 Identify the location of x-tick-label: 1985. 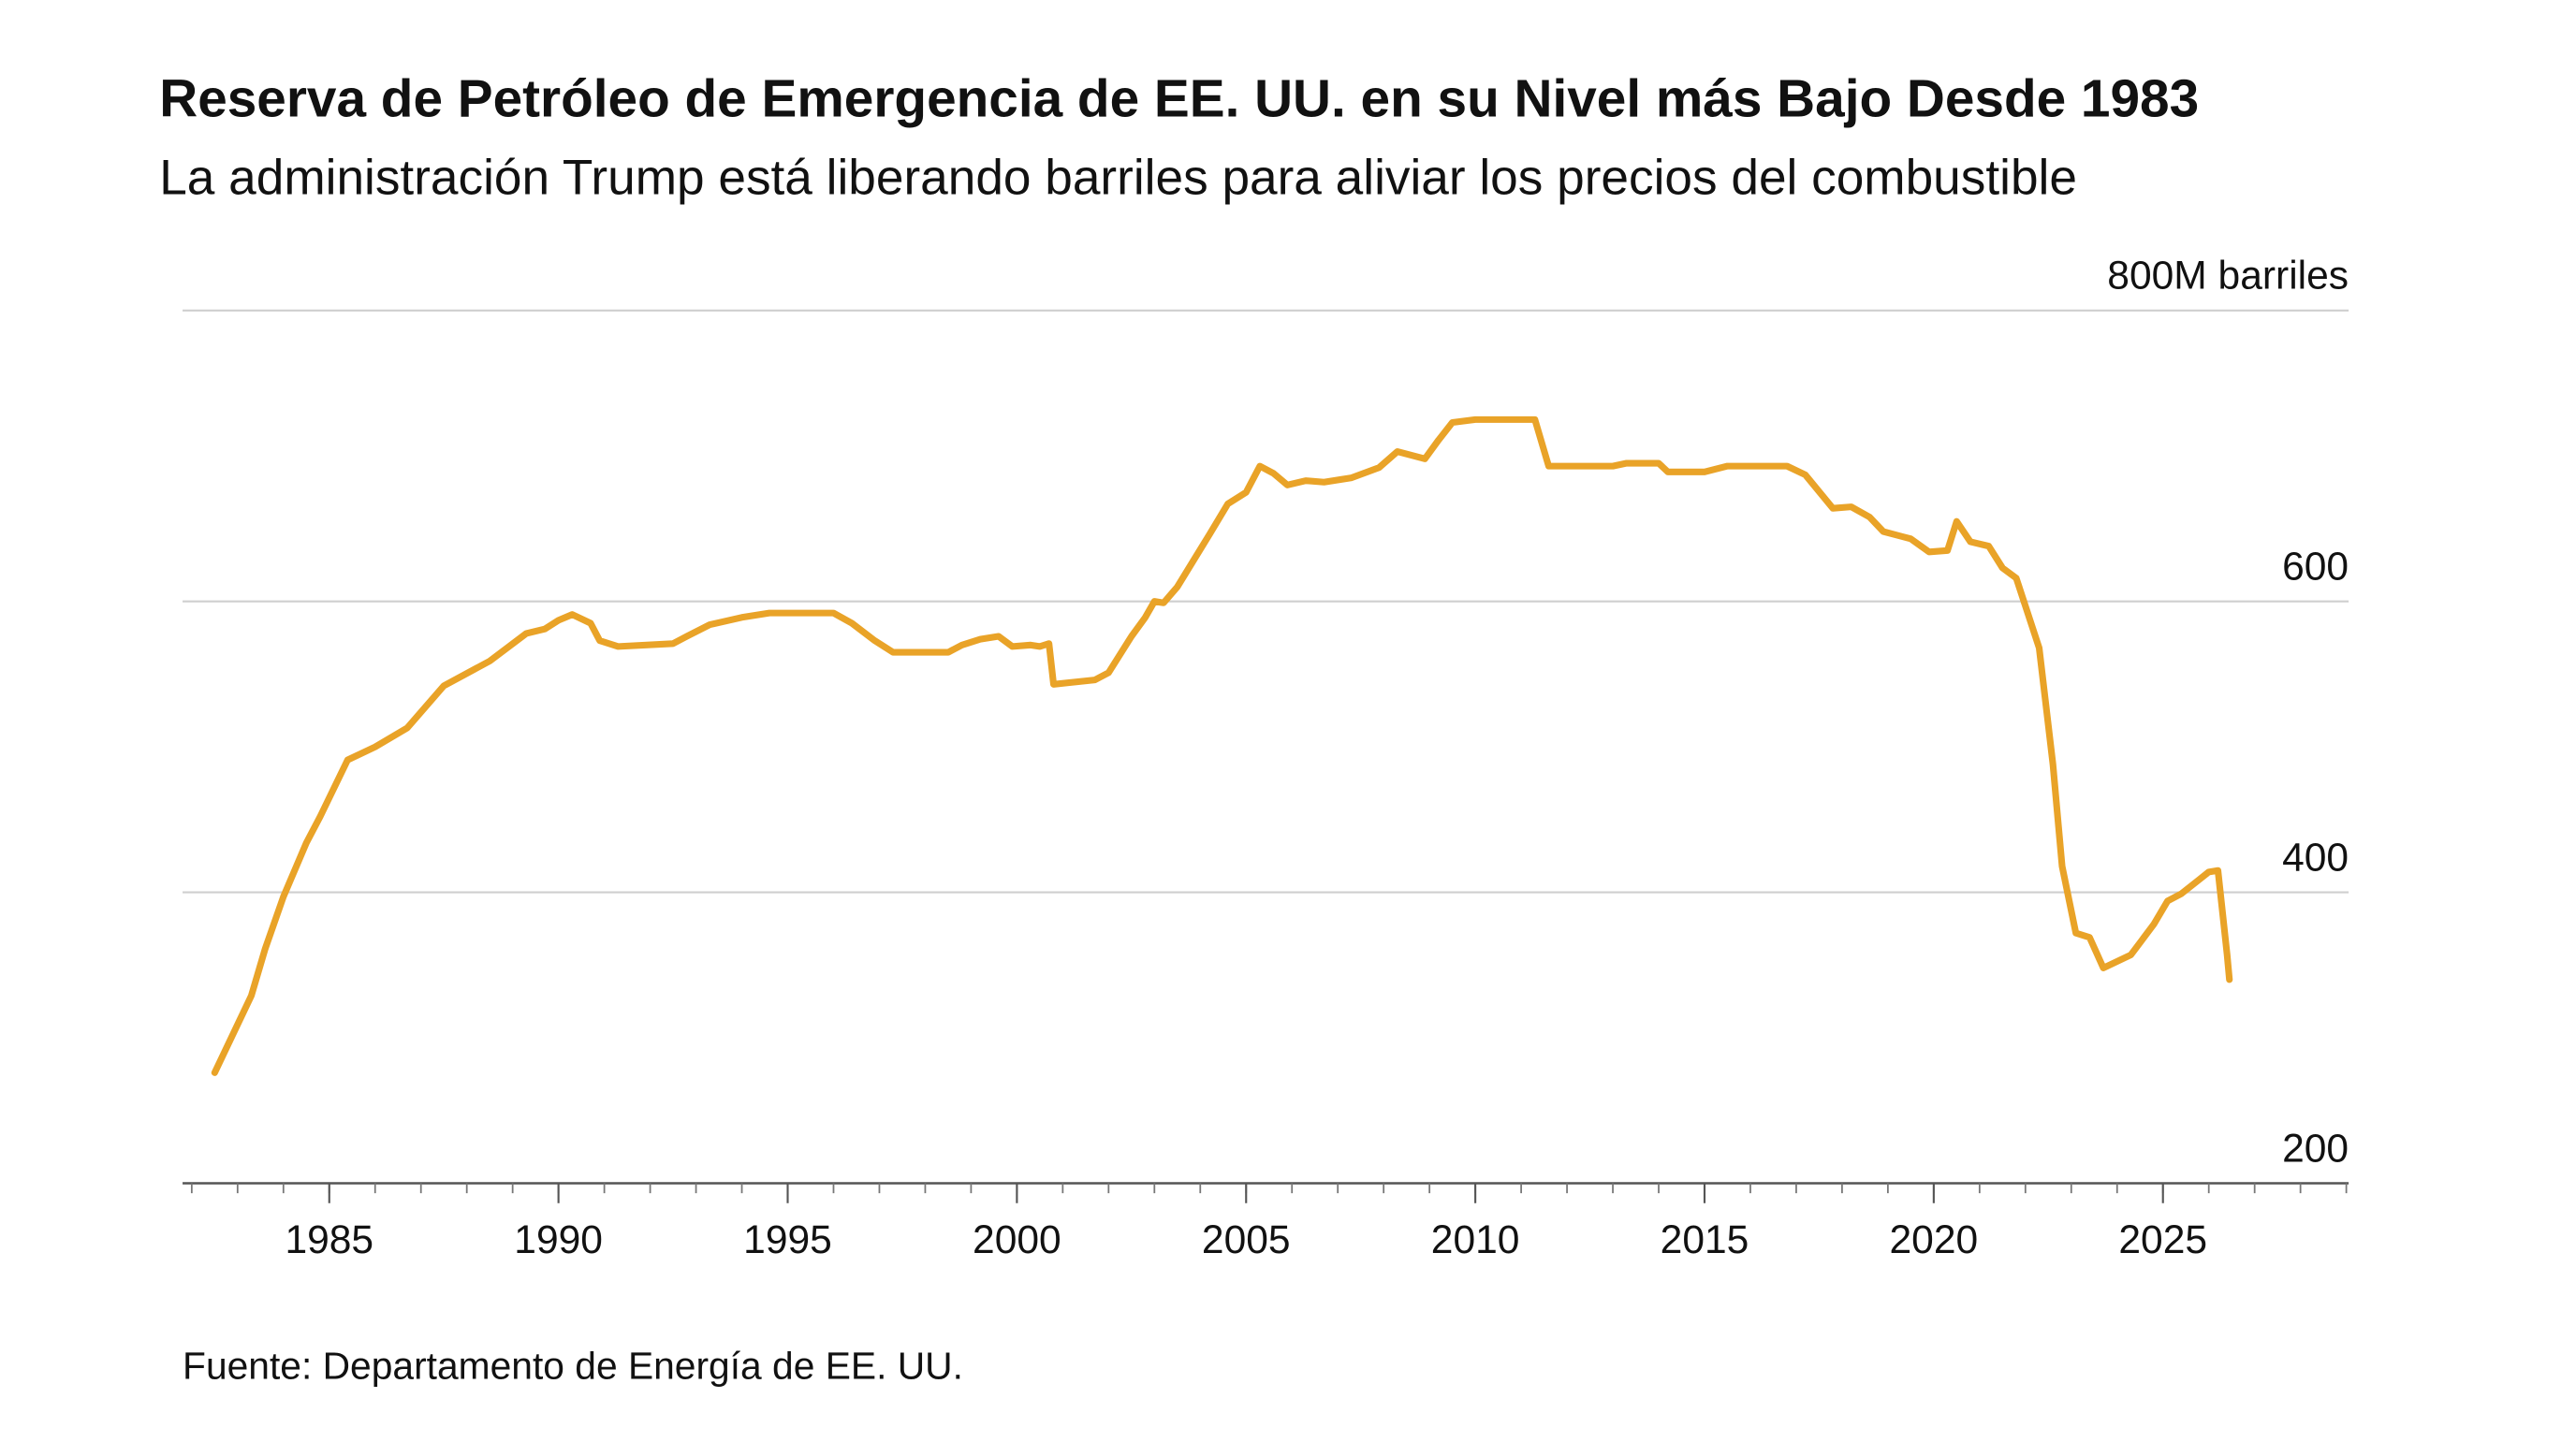
(329, 1239).